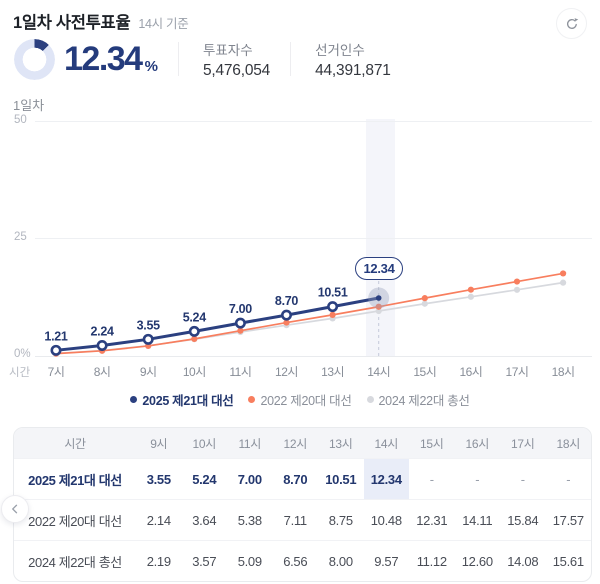 This screenshot has height=584, width=600. I want to click on voters-label: 투표자수, so click(227, 50).